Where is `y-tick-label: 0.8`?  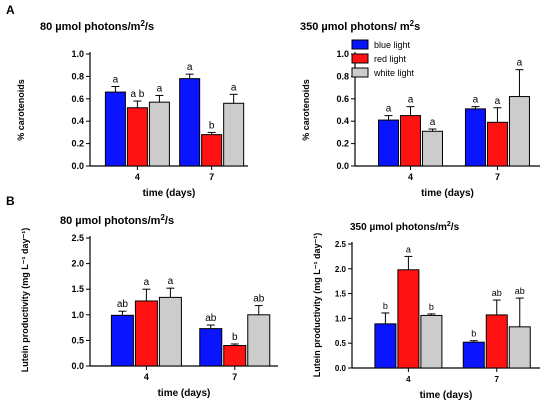
y-tick-label: 0.8 is located at coordinates (342, 76).